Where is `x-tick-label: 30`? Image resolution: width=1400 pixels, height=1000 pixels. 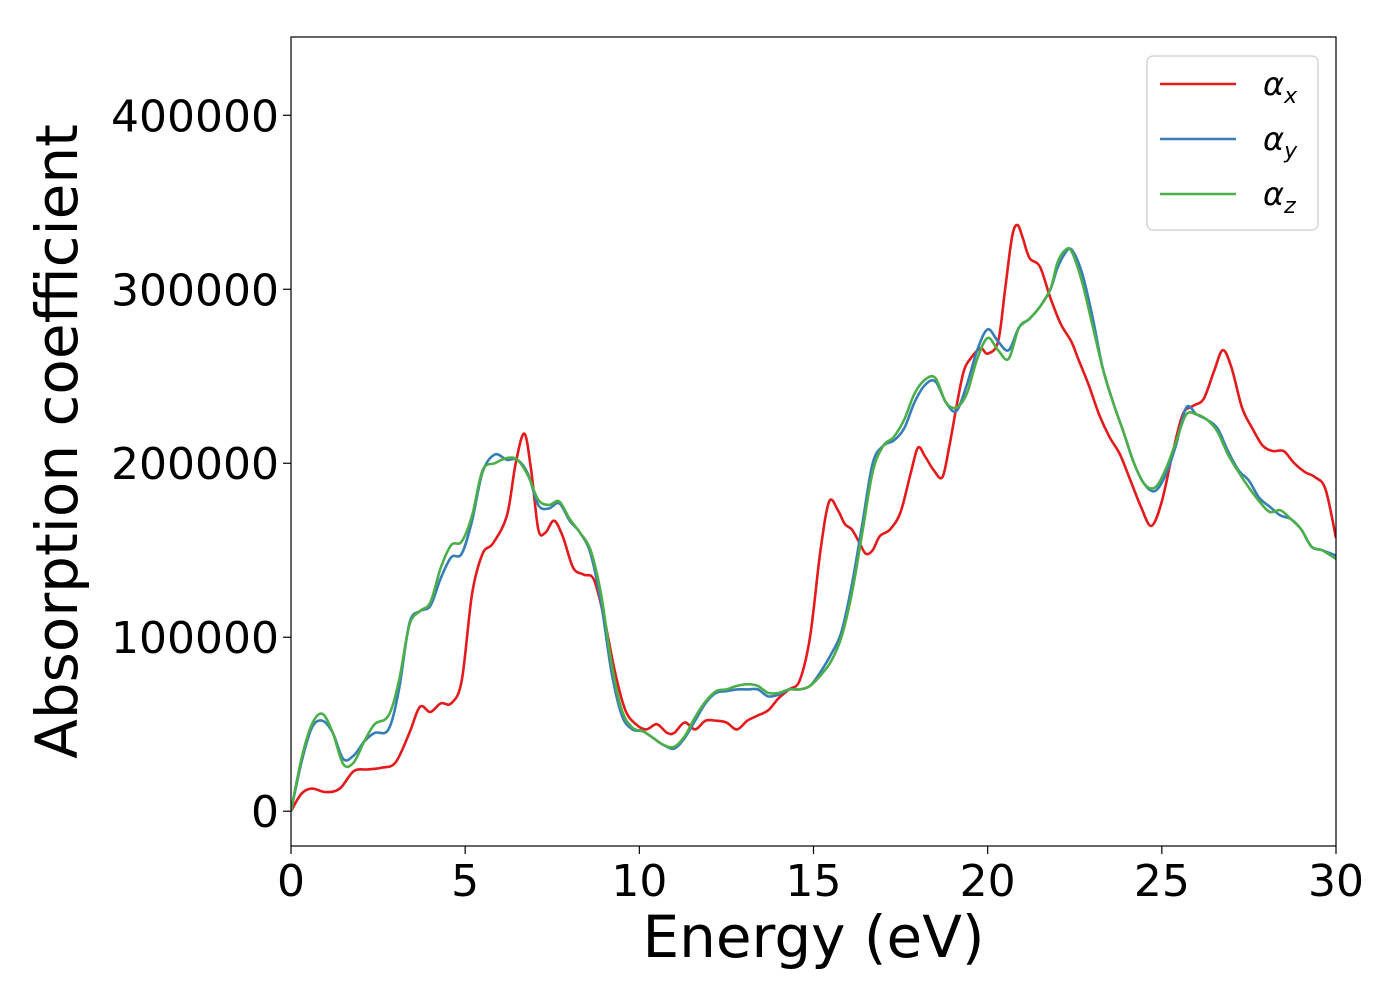
x-tick-label: 30 is located at coordinates (1336, 881).